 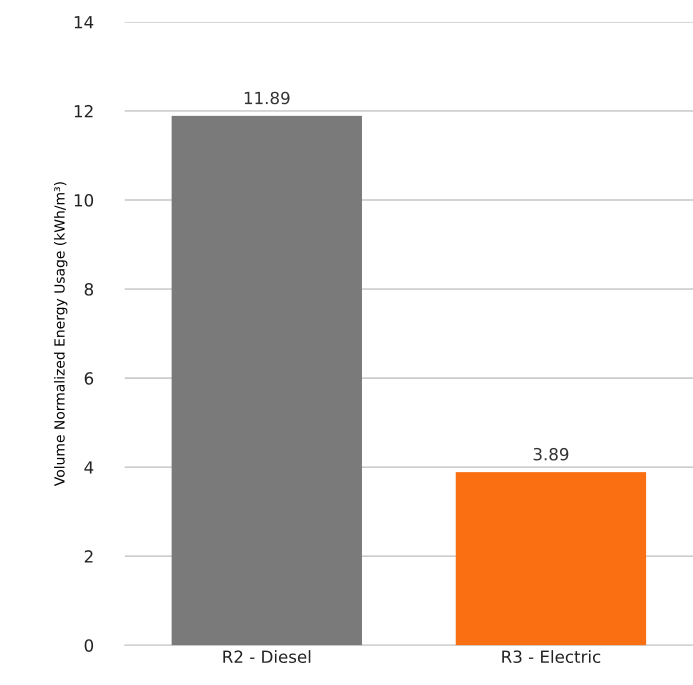 What do you see at coordinates (84, 200) in the screenshot?
I see `y-tick-label: 10` at bounding box center [84, 200].